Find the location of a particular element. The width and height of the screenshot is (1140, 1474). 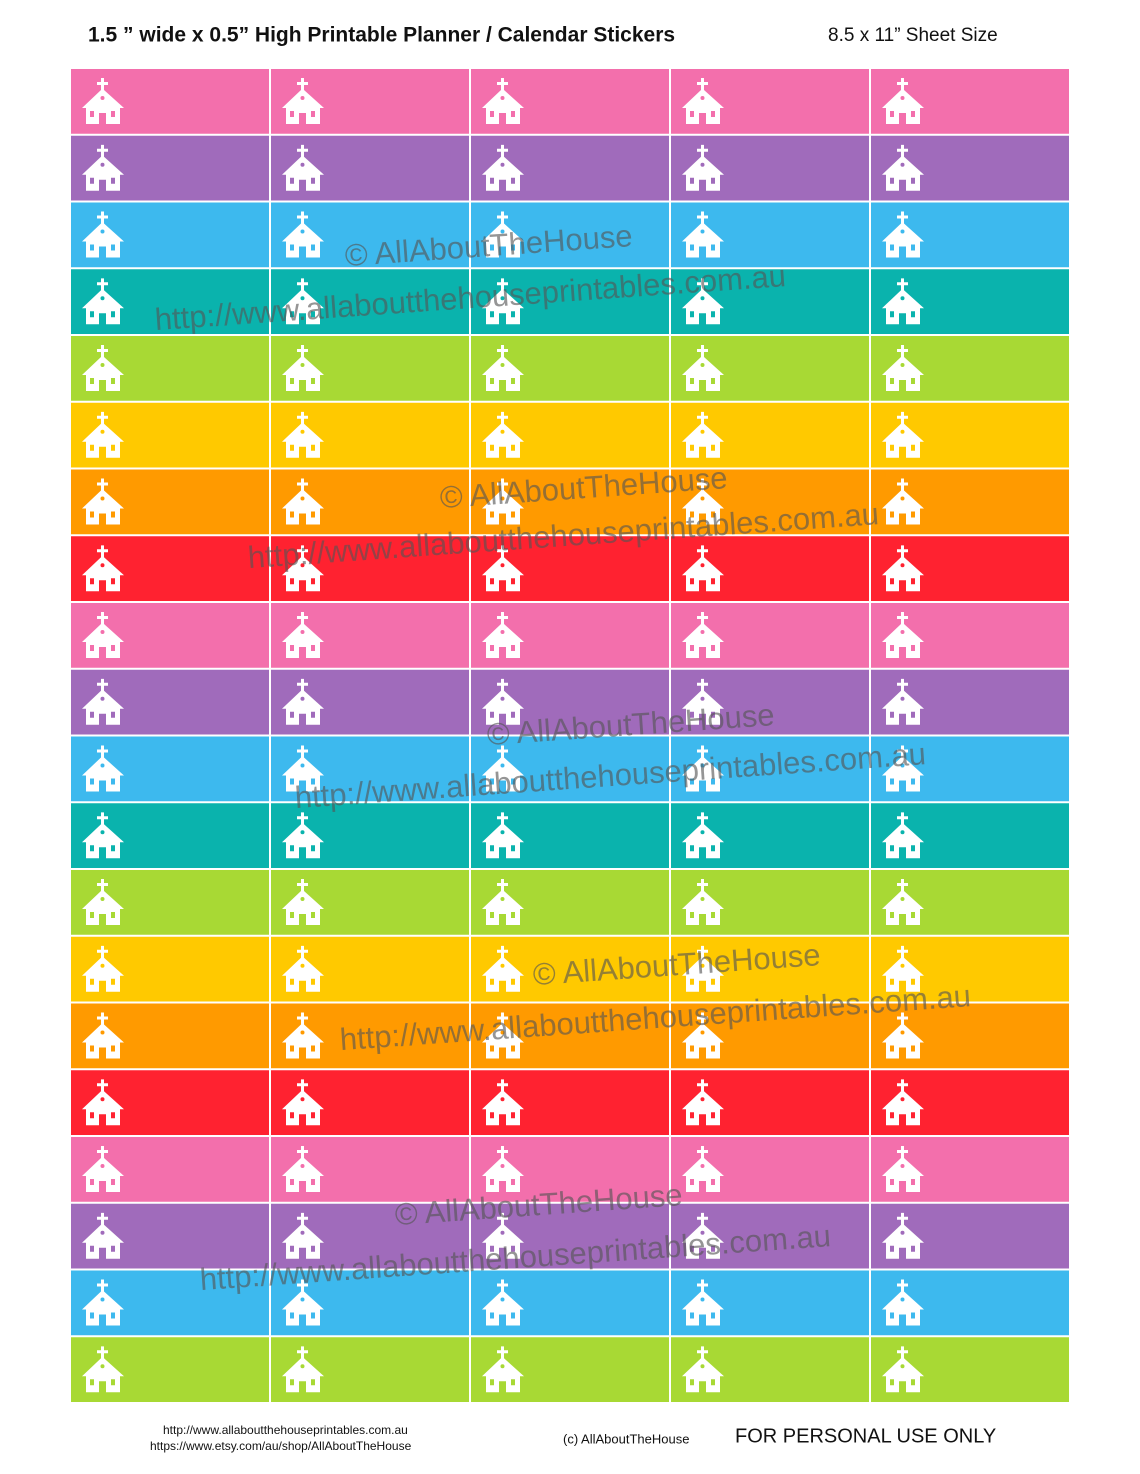

copyright: (c) AllAboutTheHouse is located at coordinates (626, 1438).